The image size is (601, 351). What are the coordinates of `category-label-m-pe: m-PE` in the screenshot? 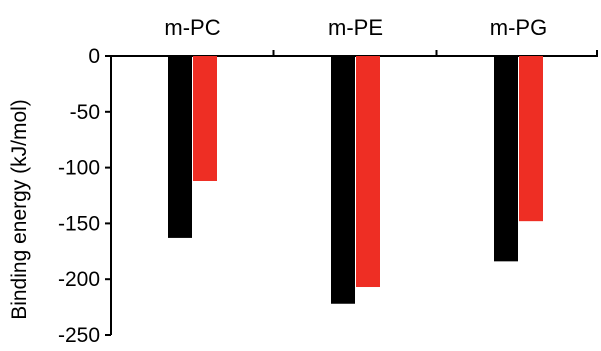 It's located at (355, 27).